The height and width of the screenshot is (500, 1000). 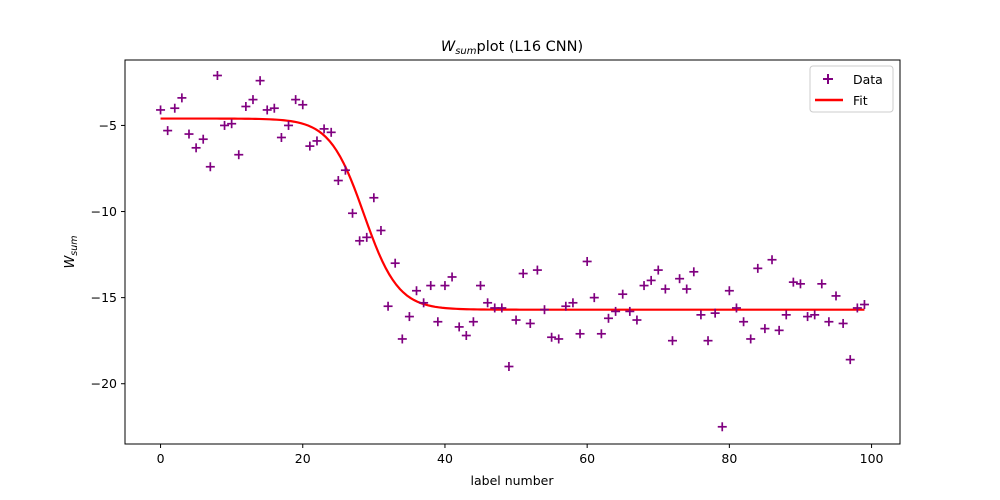 What do you see at coordinates (466, 51) in the screenshot?
I see `chart-title-sub: sum` at bounding box center [466, 51].